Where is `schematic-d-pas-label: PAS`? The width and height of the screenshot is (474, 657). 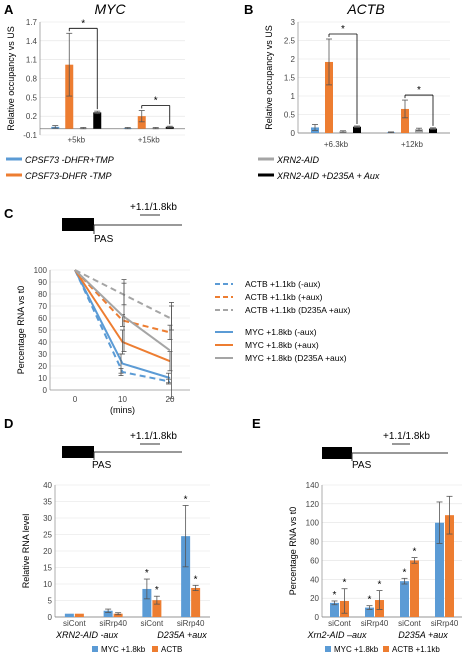
schematic-d-pas-label: PAS is located at coordinates (102, 465).